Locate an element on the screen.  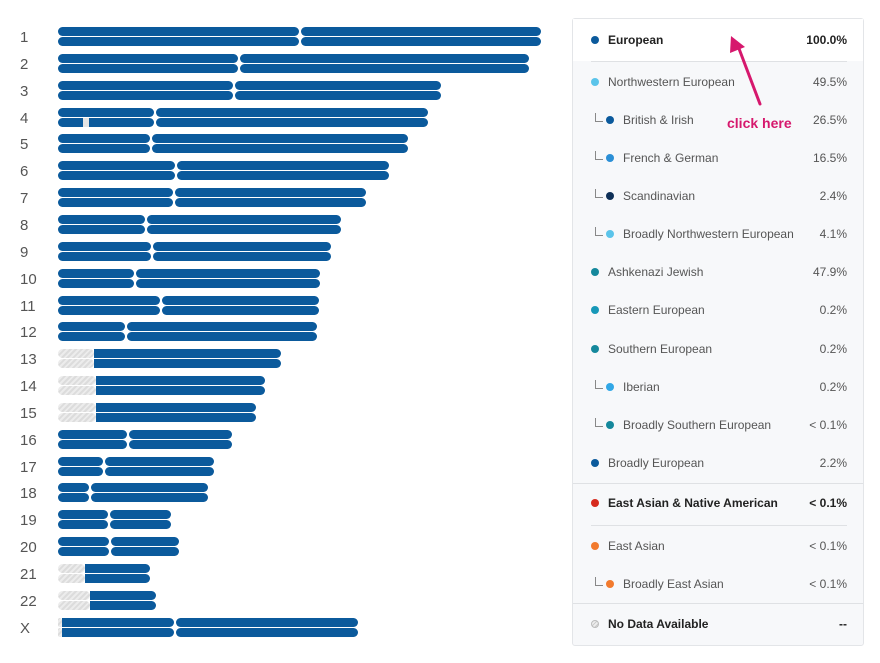
ancestry-name: No Data Available is located at coordinates (658, 624).